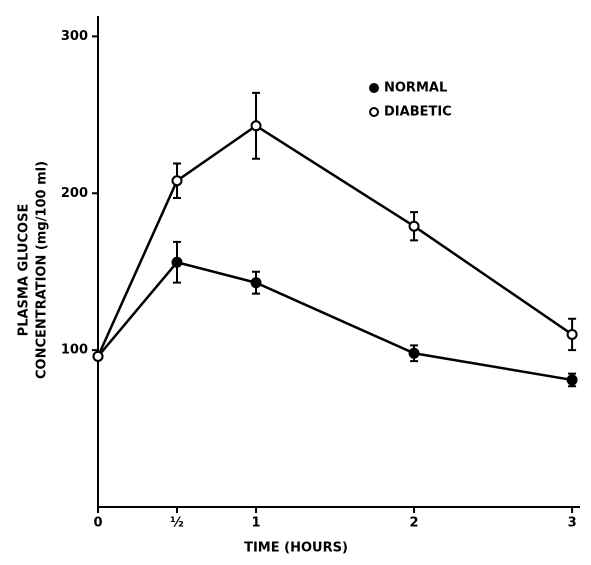  What do you see at coordinates (176, 523) in the screenshot?
I see `x-tick-label: ½` at bounding box center [176, 523].